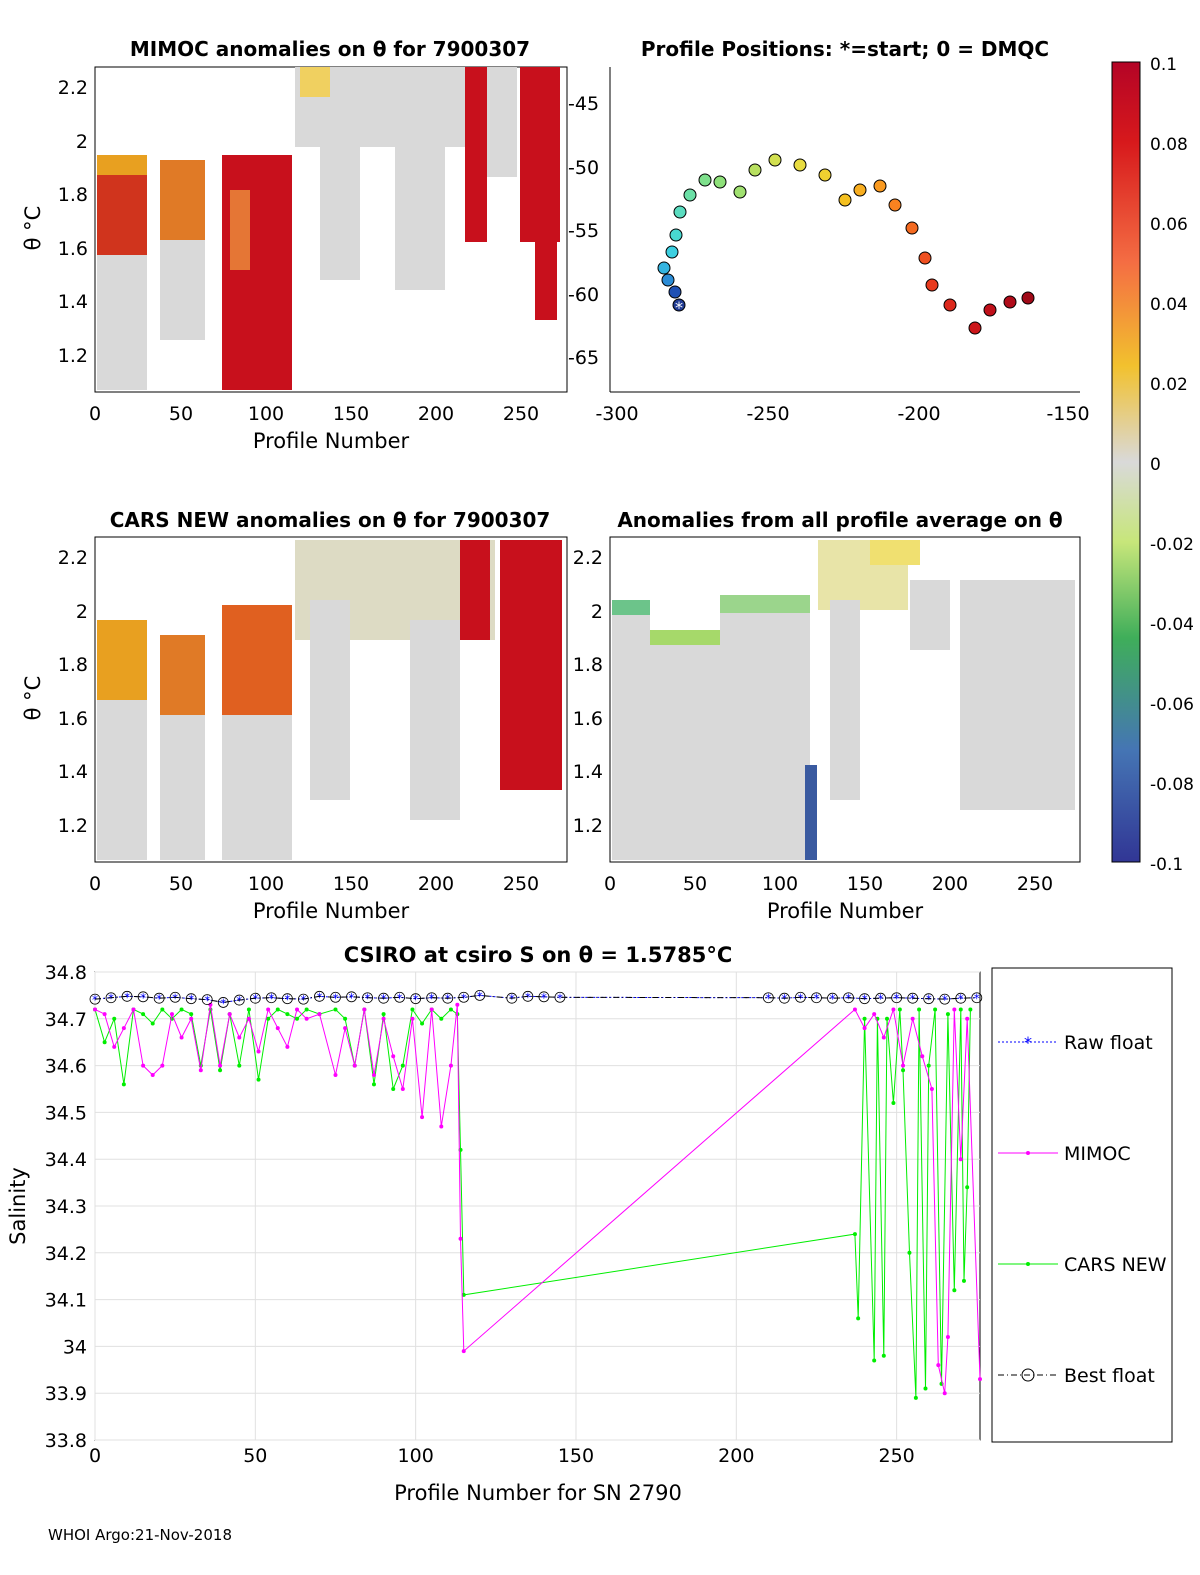  What do you see at coordinates (351, 884) in the screenshot?
I see `cars-xtick-label: 150` at bounding box center [351, 884].